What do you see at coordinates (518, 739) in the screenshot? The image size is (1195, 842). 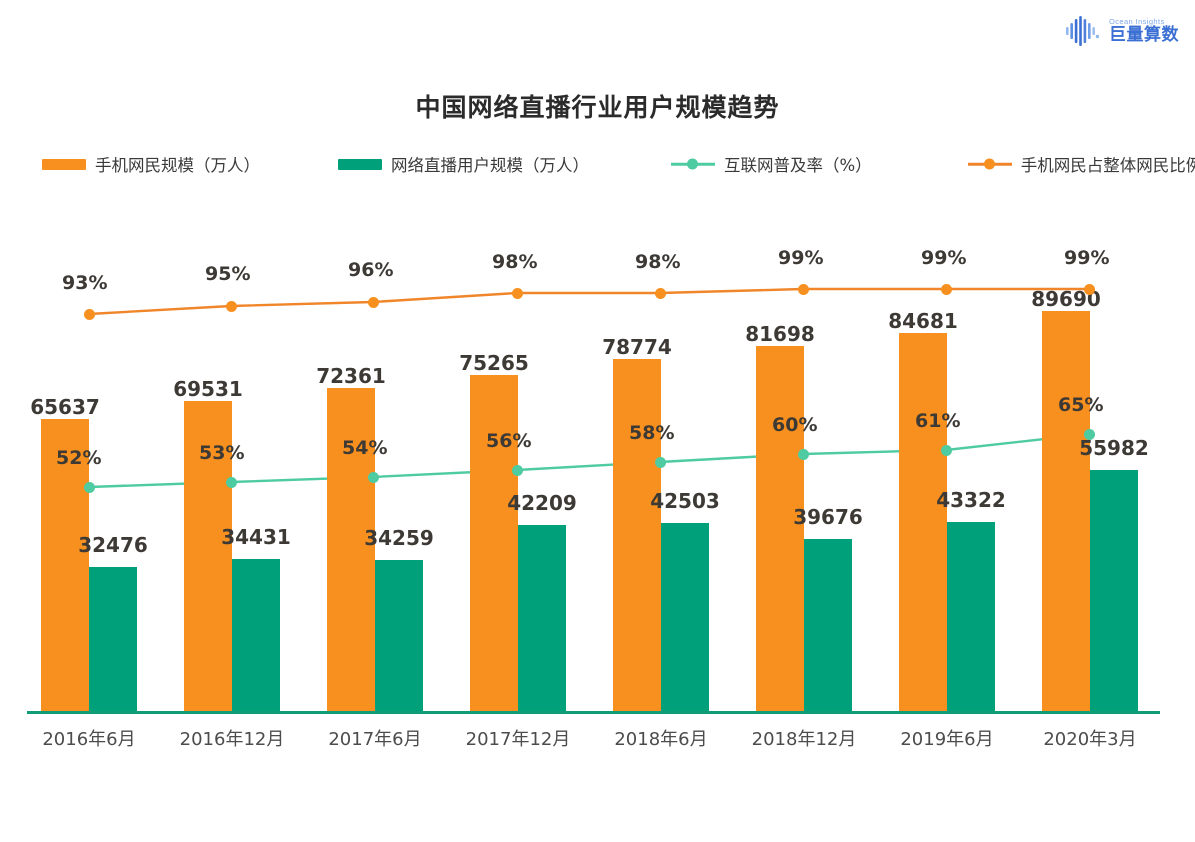 I see `x-axis-label: 2017年12月` at bounding box center [518, 739].